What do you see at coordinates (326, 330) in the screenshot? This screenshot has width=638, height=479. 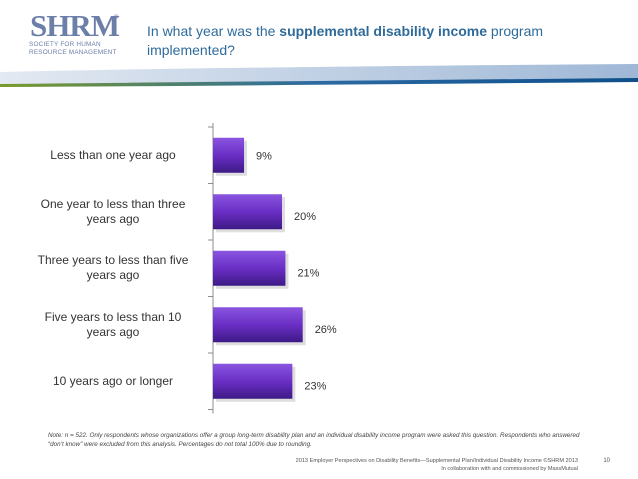 I see `value-label: 26%` at bounding box center [326, 330].